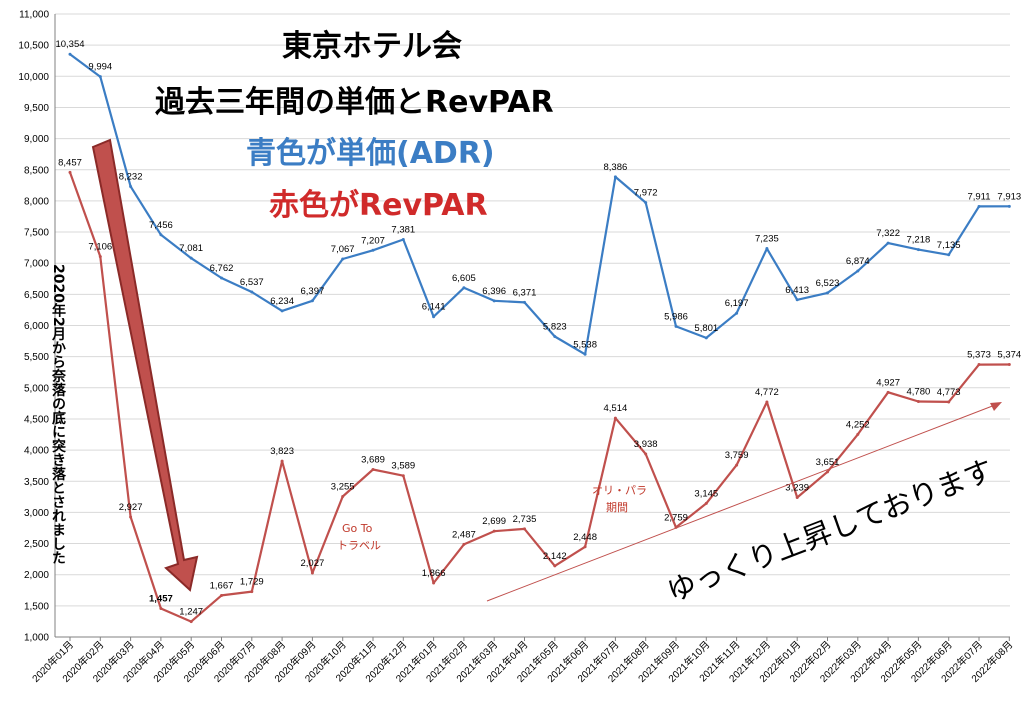 The height and width of the screenshot is (724, 1024). Describe the element at coordinates (617, 507) in the screenshot. I see `olympics-annotation-line-2: 期間` at that location.